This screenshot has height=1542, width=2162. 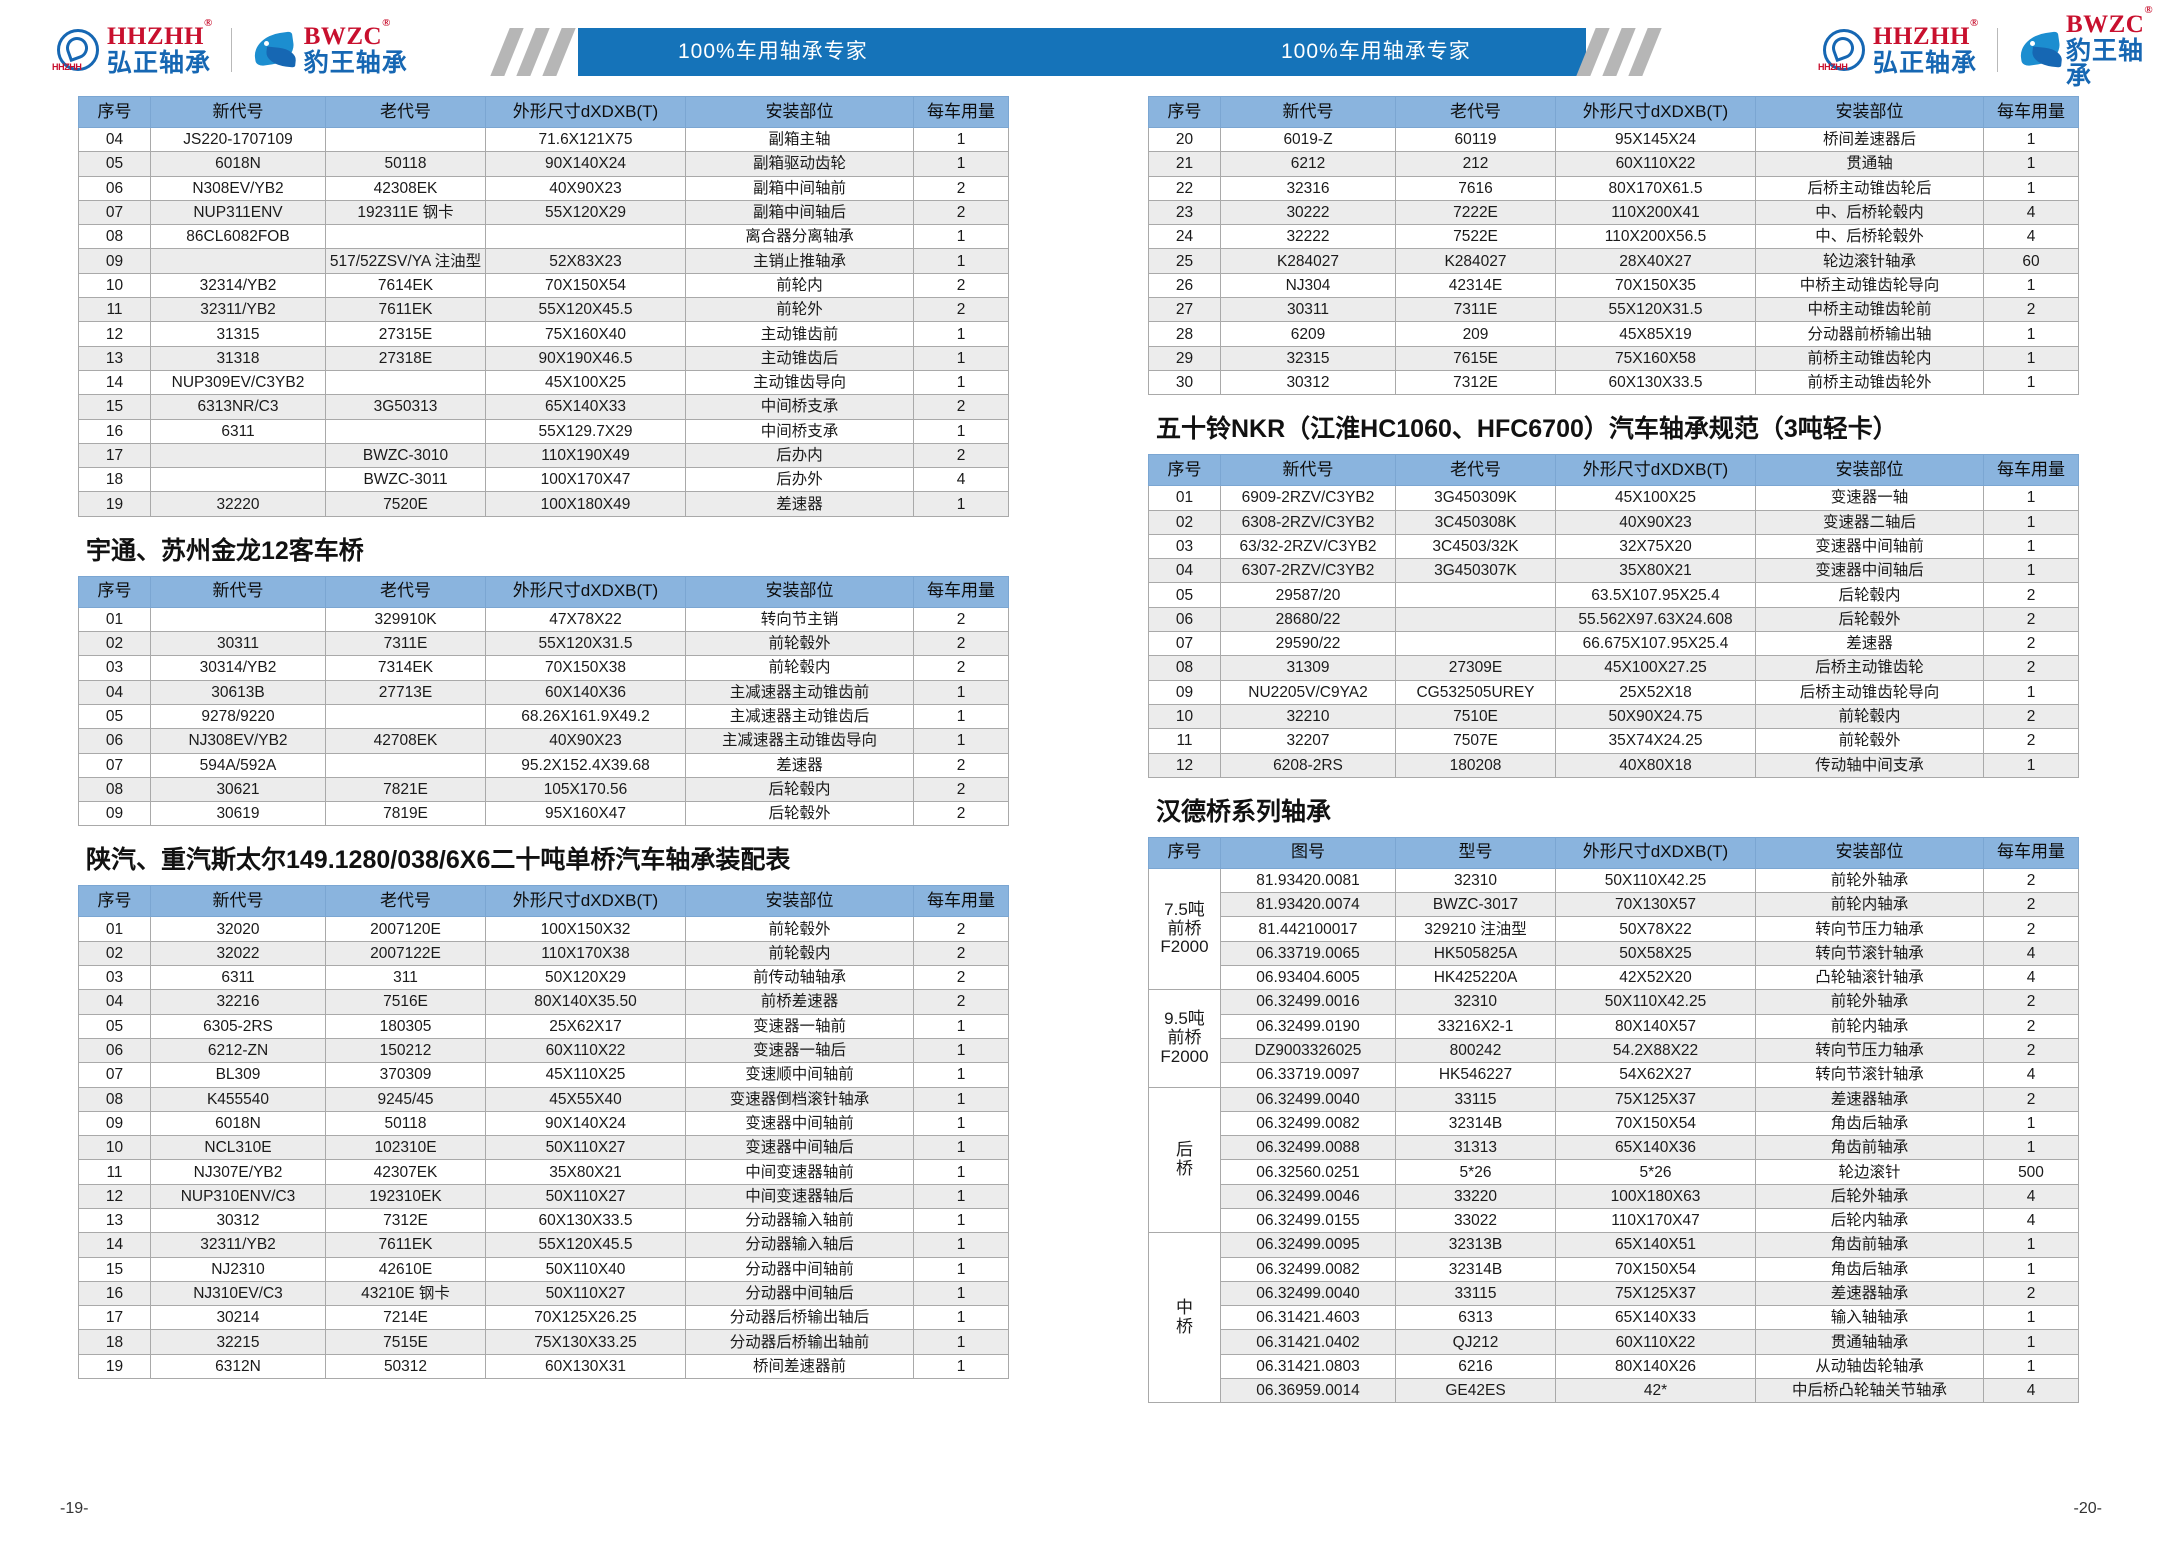 What do you see at coordinates (1184, 522) in the screenshot?
I see `cell-no: 02` at bounding box center [1184, 522].